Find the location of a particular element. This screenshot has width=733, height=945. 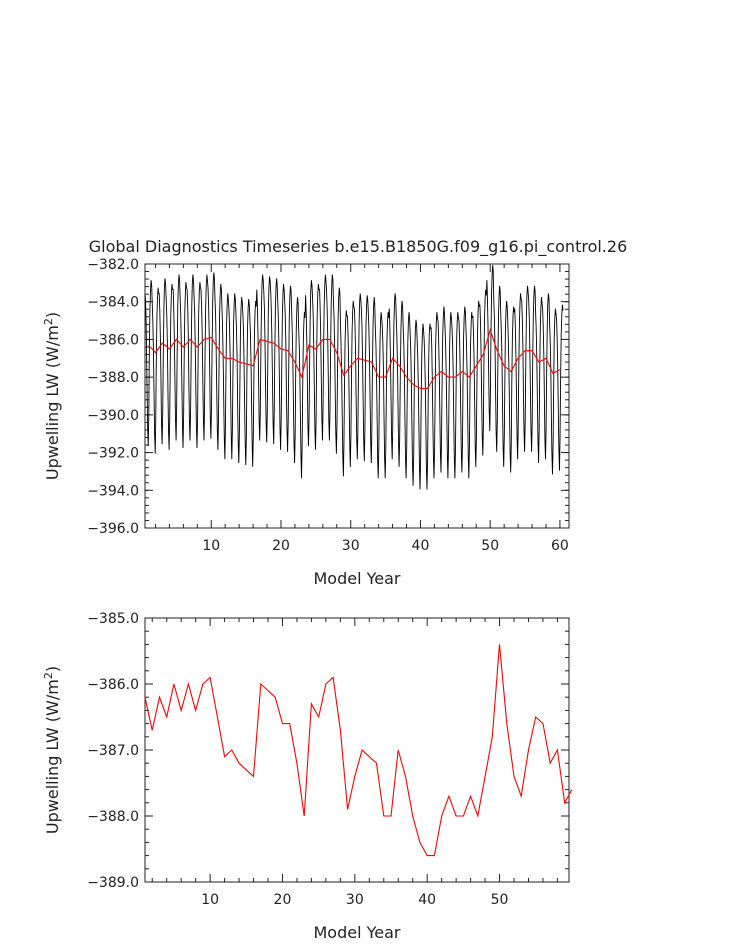

y-tick-label: −392.0 is located at coordinates (113, 454).